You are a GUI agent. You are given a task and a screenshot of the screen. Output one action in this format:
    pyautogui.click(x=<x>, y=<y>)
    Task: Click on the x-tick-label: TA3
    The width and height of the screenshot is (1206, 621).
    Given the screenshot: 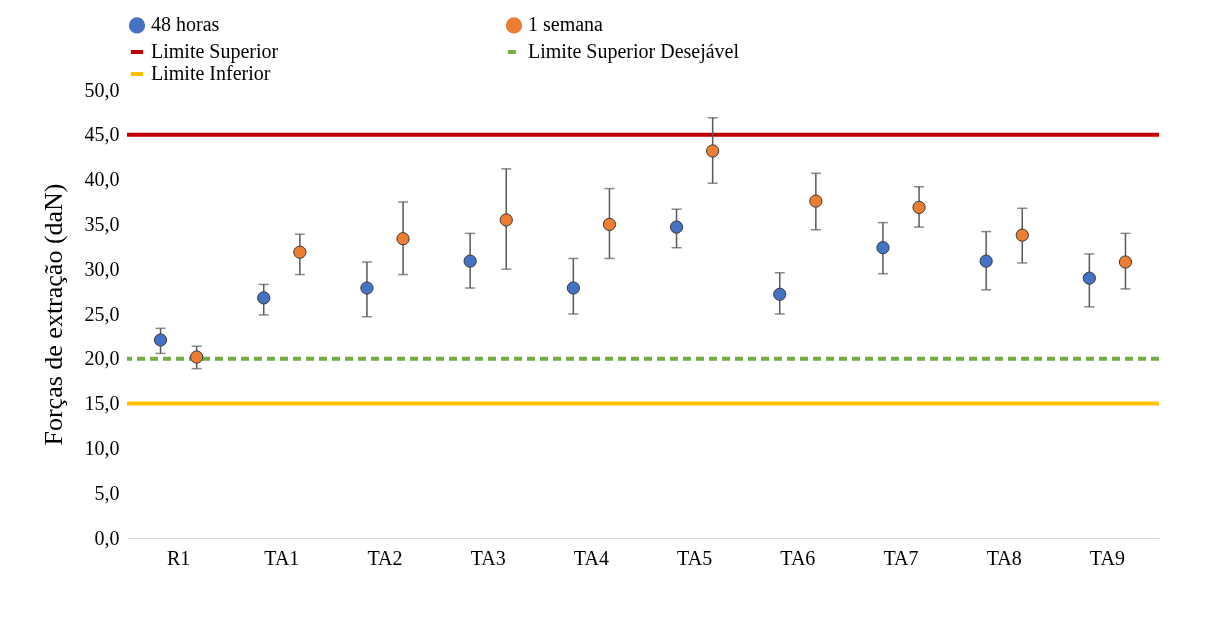 What is the action you would take?
    pyautogui.click(x=488, y=557)
    